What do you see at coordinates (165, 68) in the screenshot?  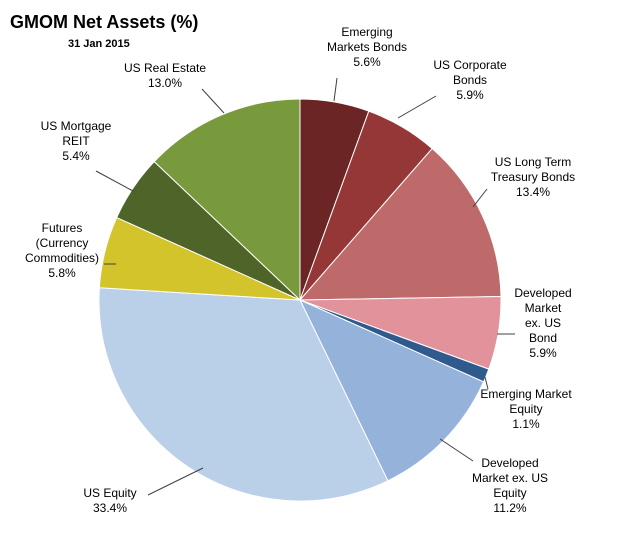 I see `slice-name-label: US Real Estate` at bounding box center [165, 68].